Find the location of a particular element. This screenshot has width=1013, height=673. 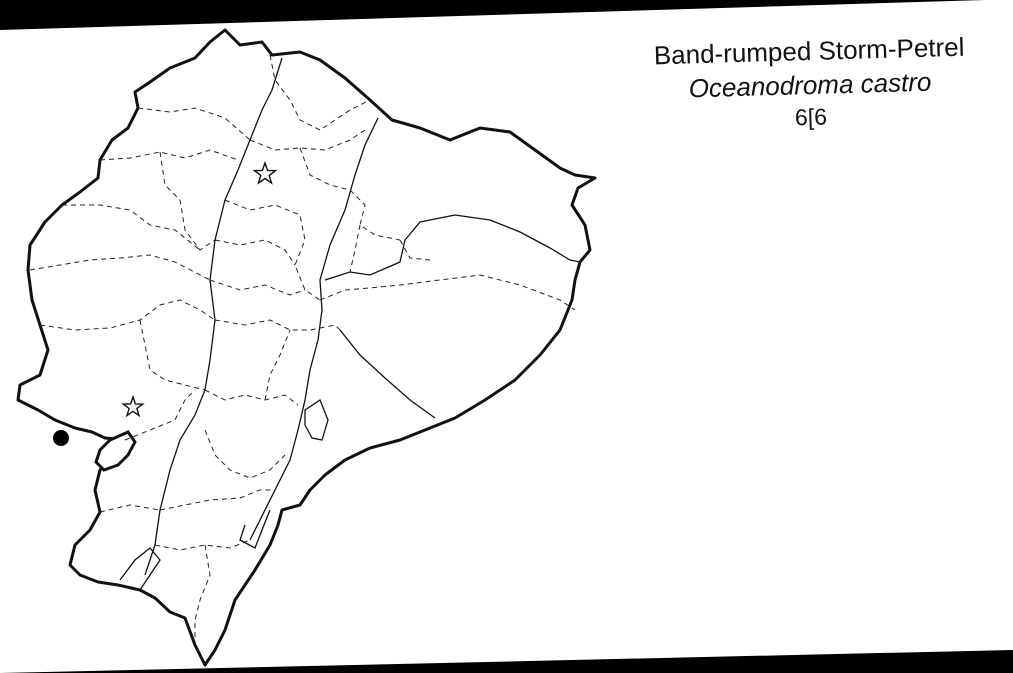

southern-range is located at coordinates (195, 550).